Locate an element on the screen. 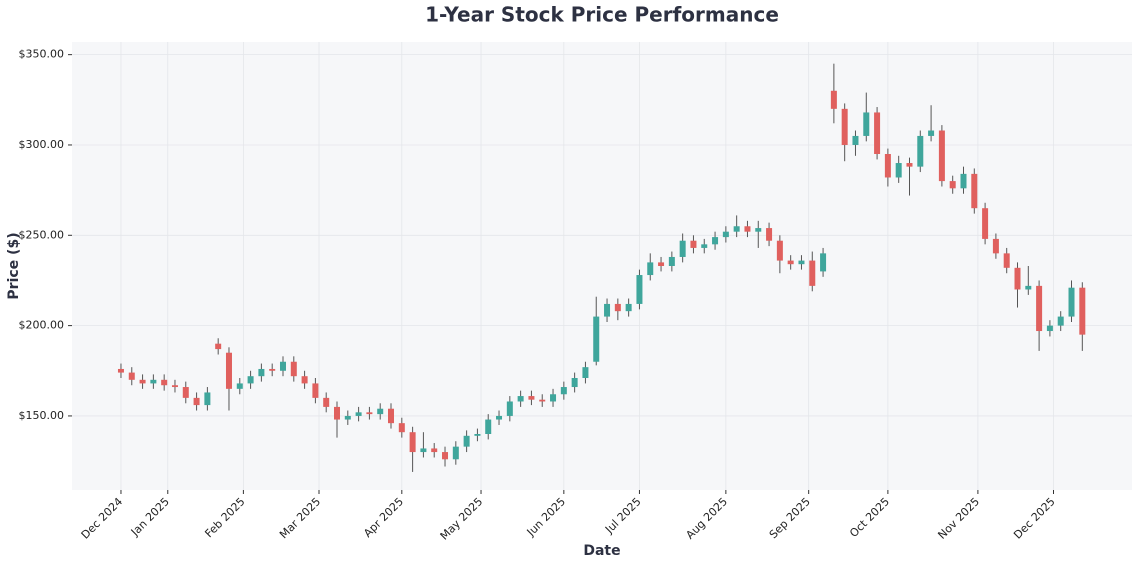 This screenshot has height=570, width=1140. x-tick-label: Oct 2025 is located at coordinates (869, 517).